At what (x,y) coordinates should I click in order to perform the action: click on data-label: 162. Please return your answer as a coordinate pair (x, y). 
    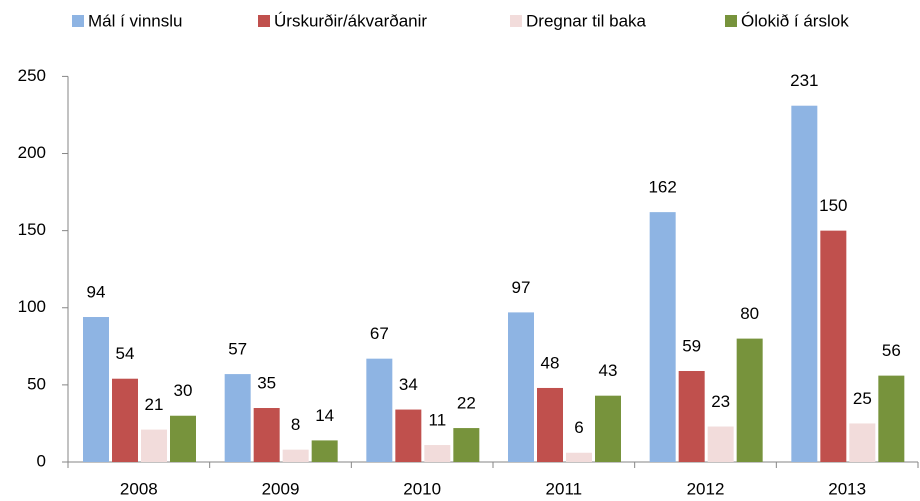
    Looking at the image, I should click on (662, 187).